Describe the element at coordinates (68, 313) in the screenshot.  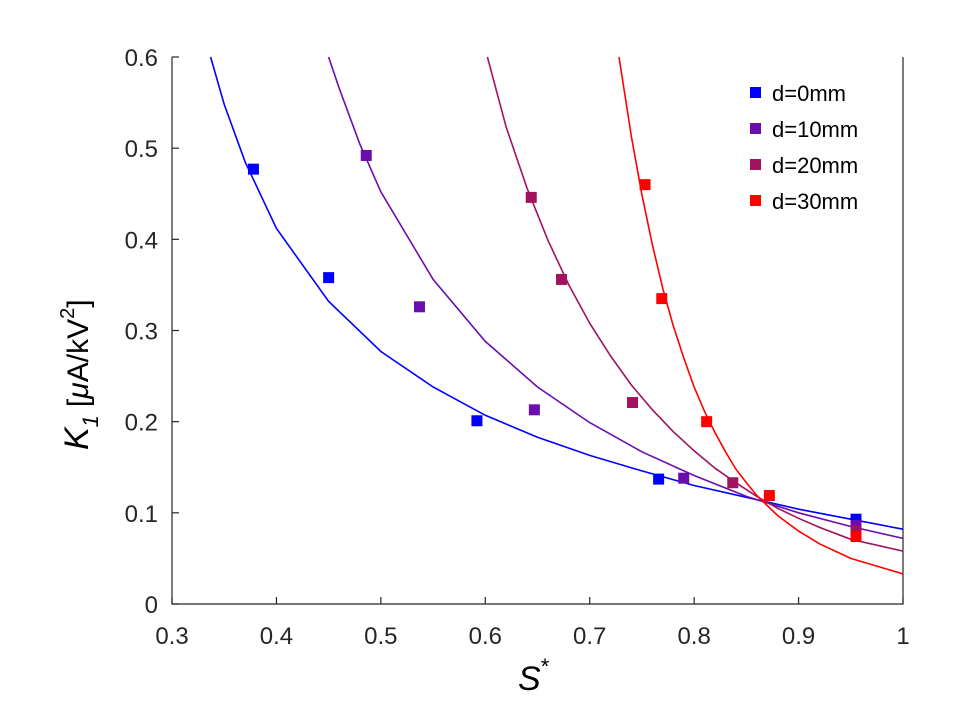
I see `y-axis-unit-superscript: 2` at that location.